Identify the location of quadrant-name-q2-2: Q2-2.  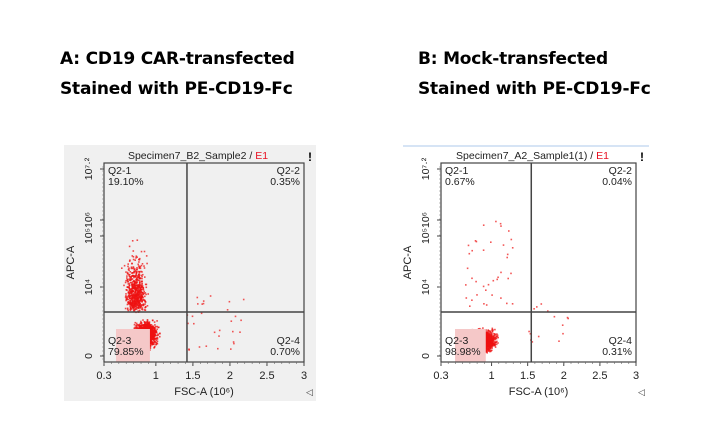
(289, 171).